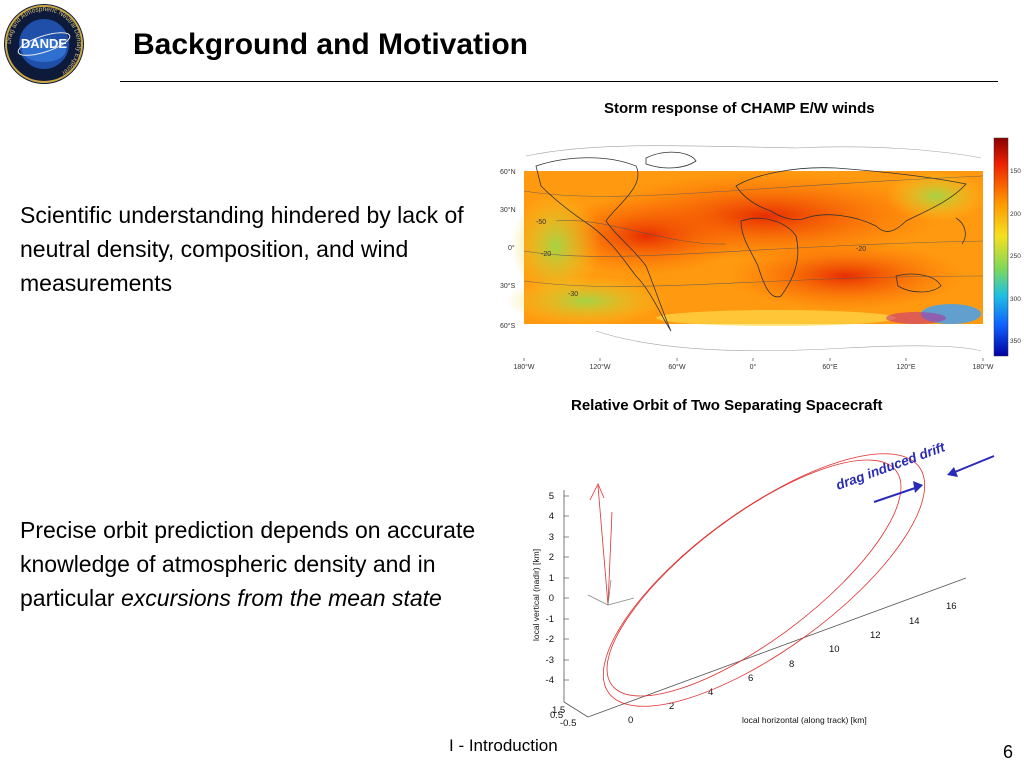  Describe the element at coordinates (1015, 214) in the screenshot. I see `colorbar-label: 200` at that location.